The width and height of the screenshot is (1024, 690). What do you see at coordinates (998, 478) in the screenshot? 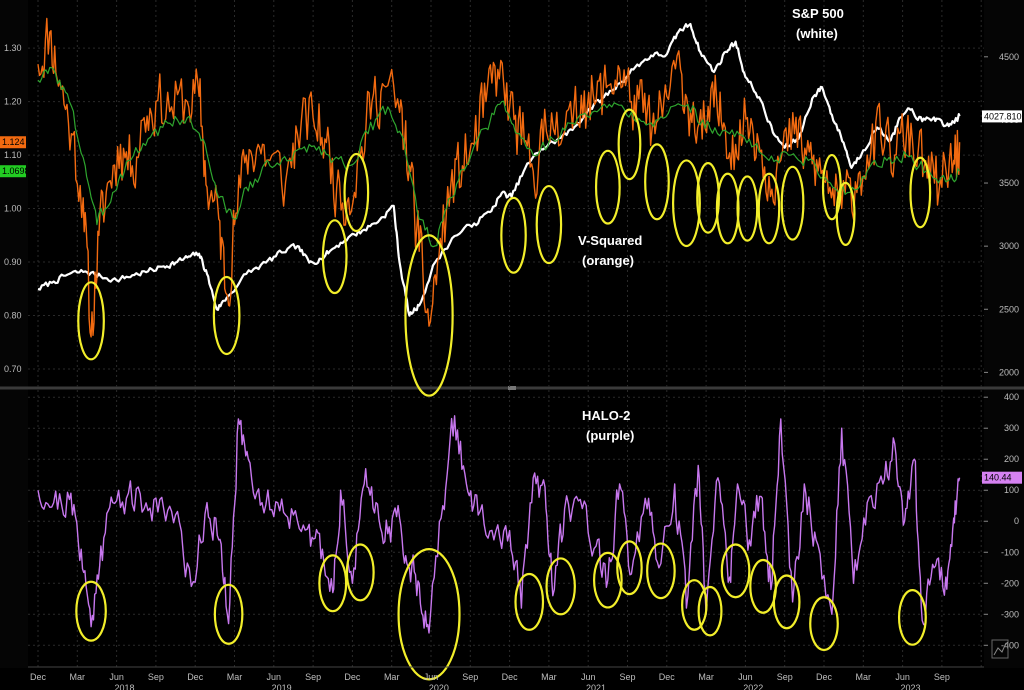
I see `last-value-tag-text: 140.44` at bounding box center [998, 478].